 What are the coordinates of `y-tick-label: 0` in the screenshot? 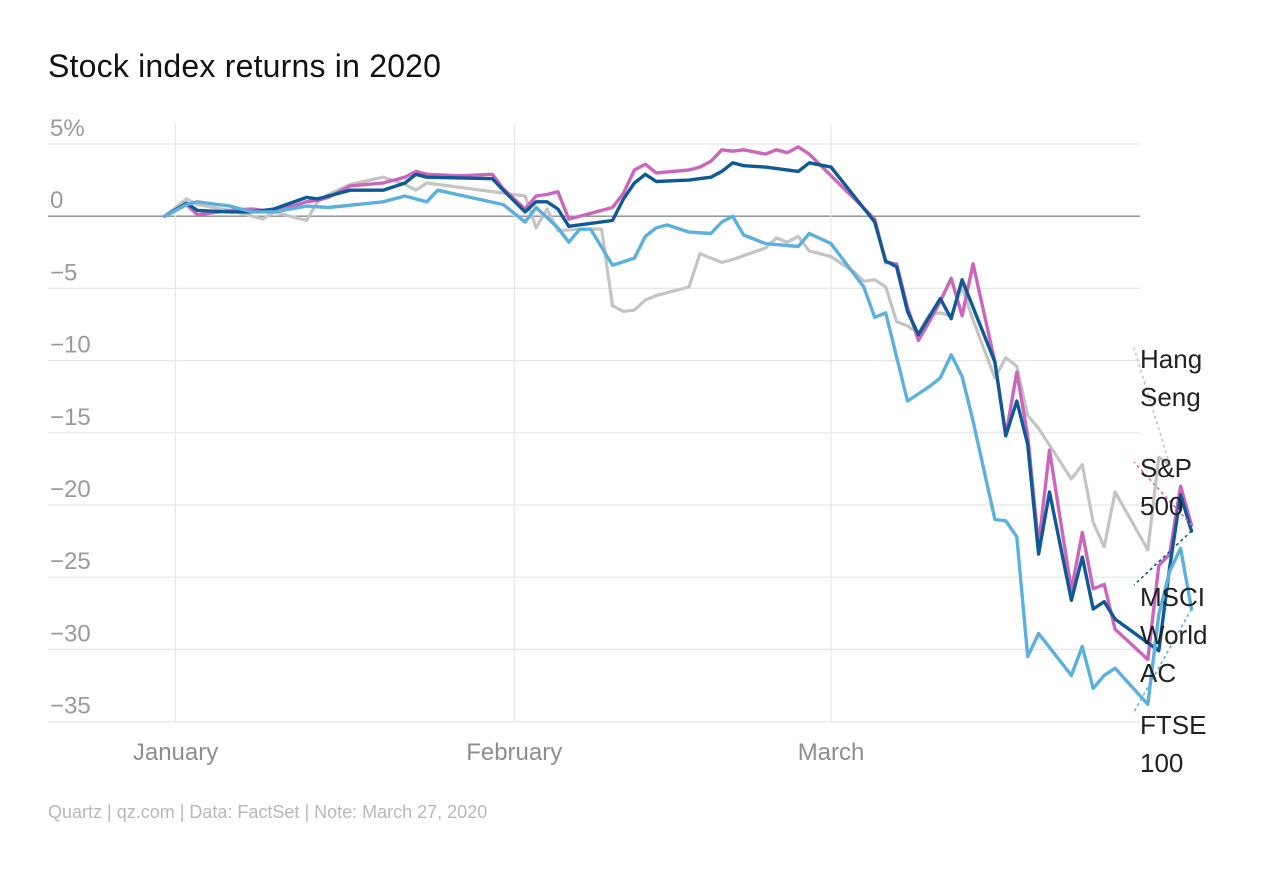 It's located at (56, 200).